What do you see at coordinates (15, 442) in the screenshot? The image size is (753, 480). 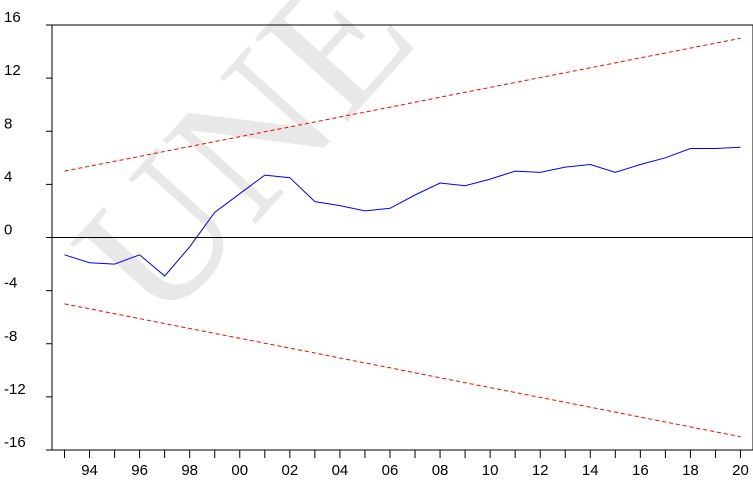 I see `y-tick-label: -16` at bounding box center [15, 442].